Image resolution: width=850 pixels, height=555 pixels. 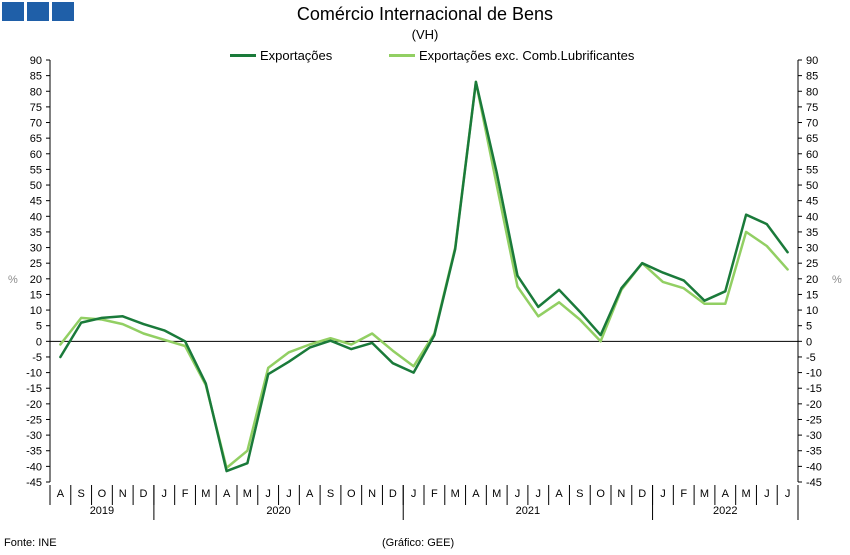 I want to click on y-tick-label-left: 60, so click(x=36, y=155).